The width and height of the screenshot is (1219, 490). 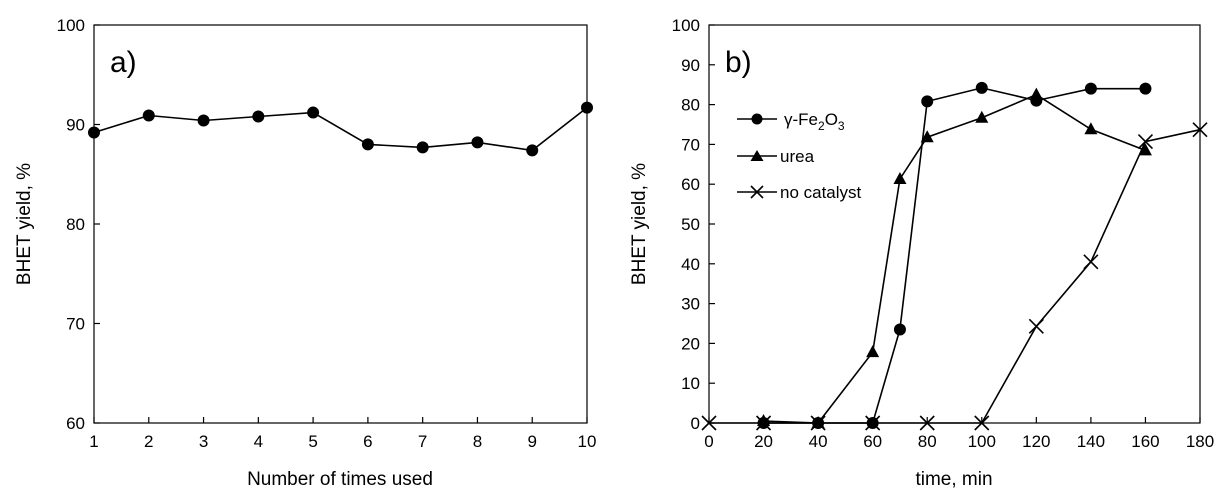 I want to click on y-tick-label: 0, so click(x=695, y=423).